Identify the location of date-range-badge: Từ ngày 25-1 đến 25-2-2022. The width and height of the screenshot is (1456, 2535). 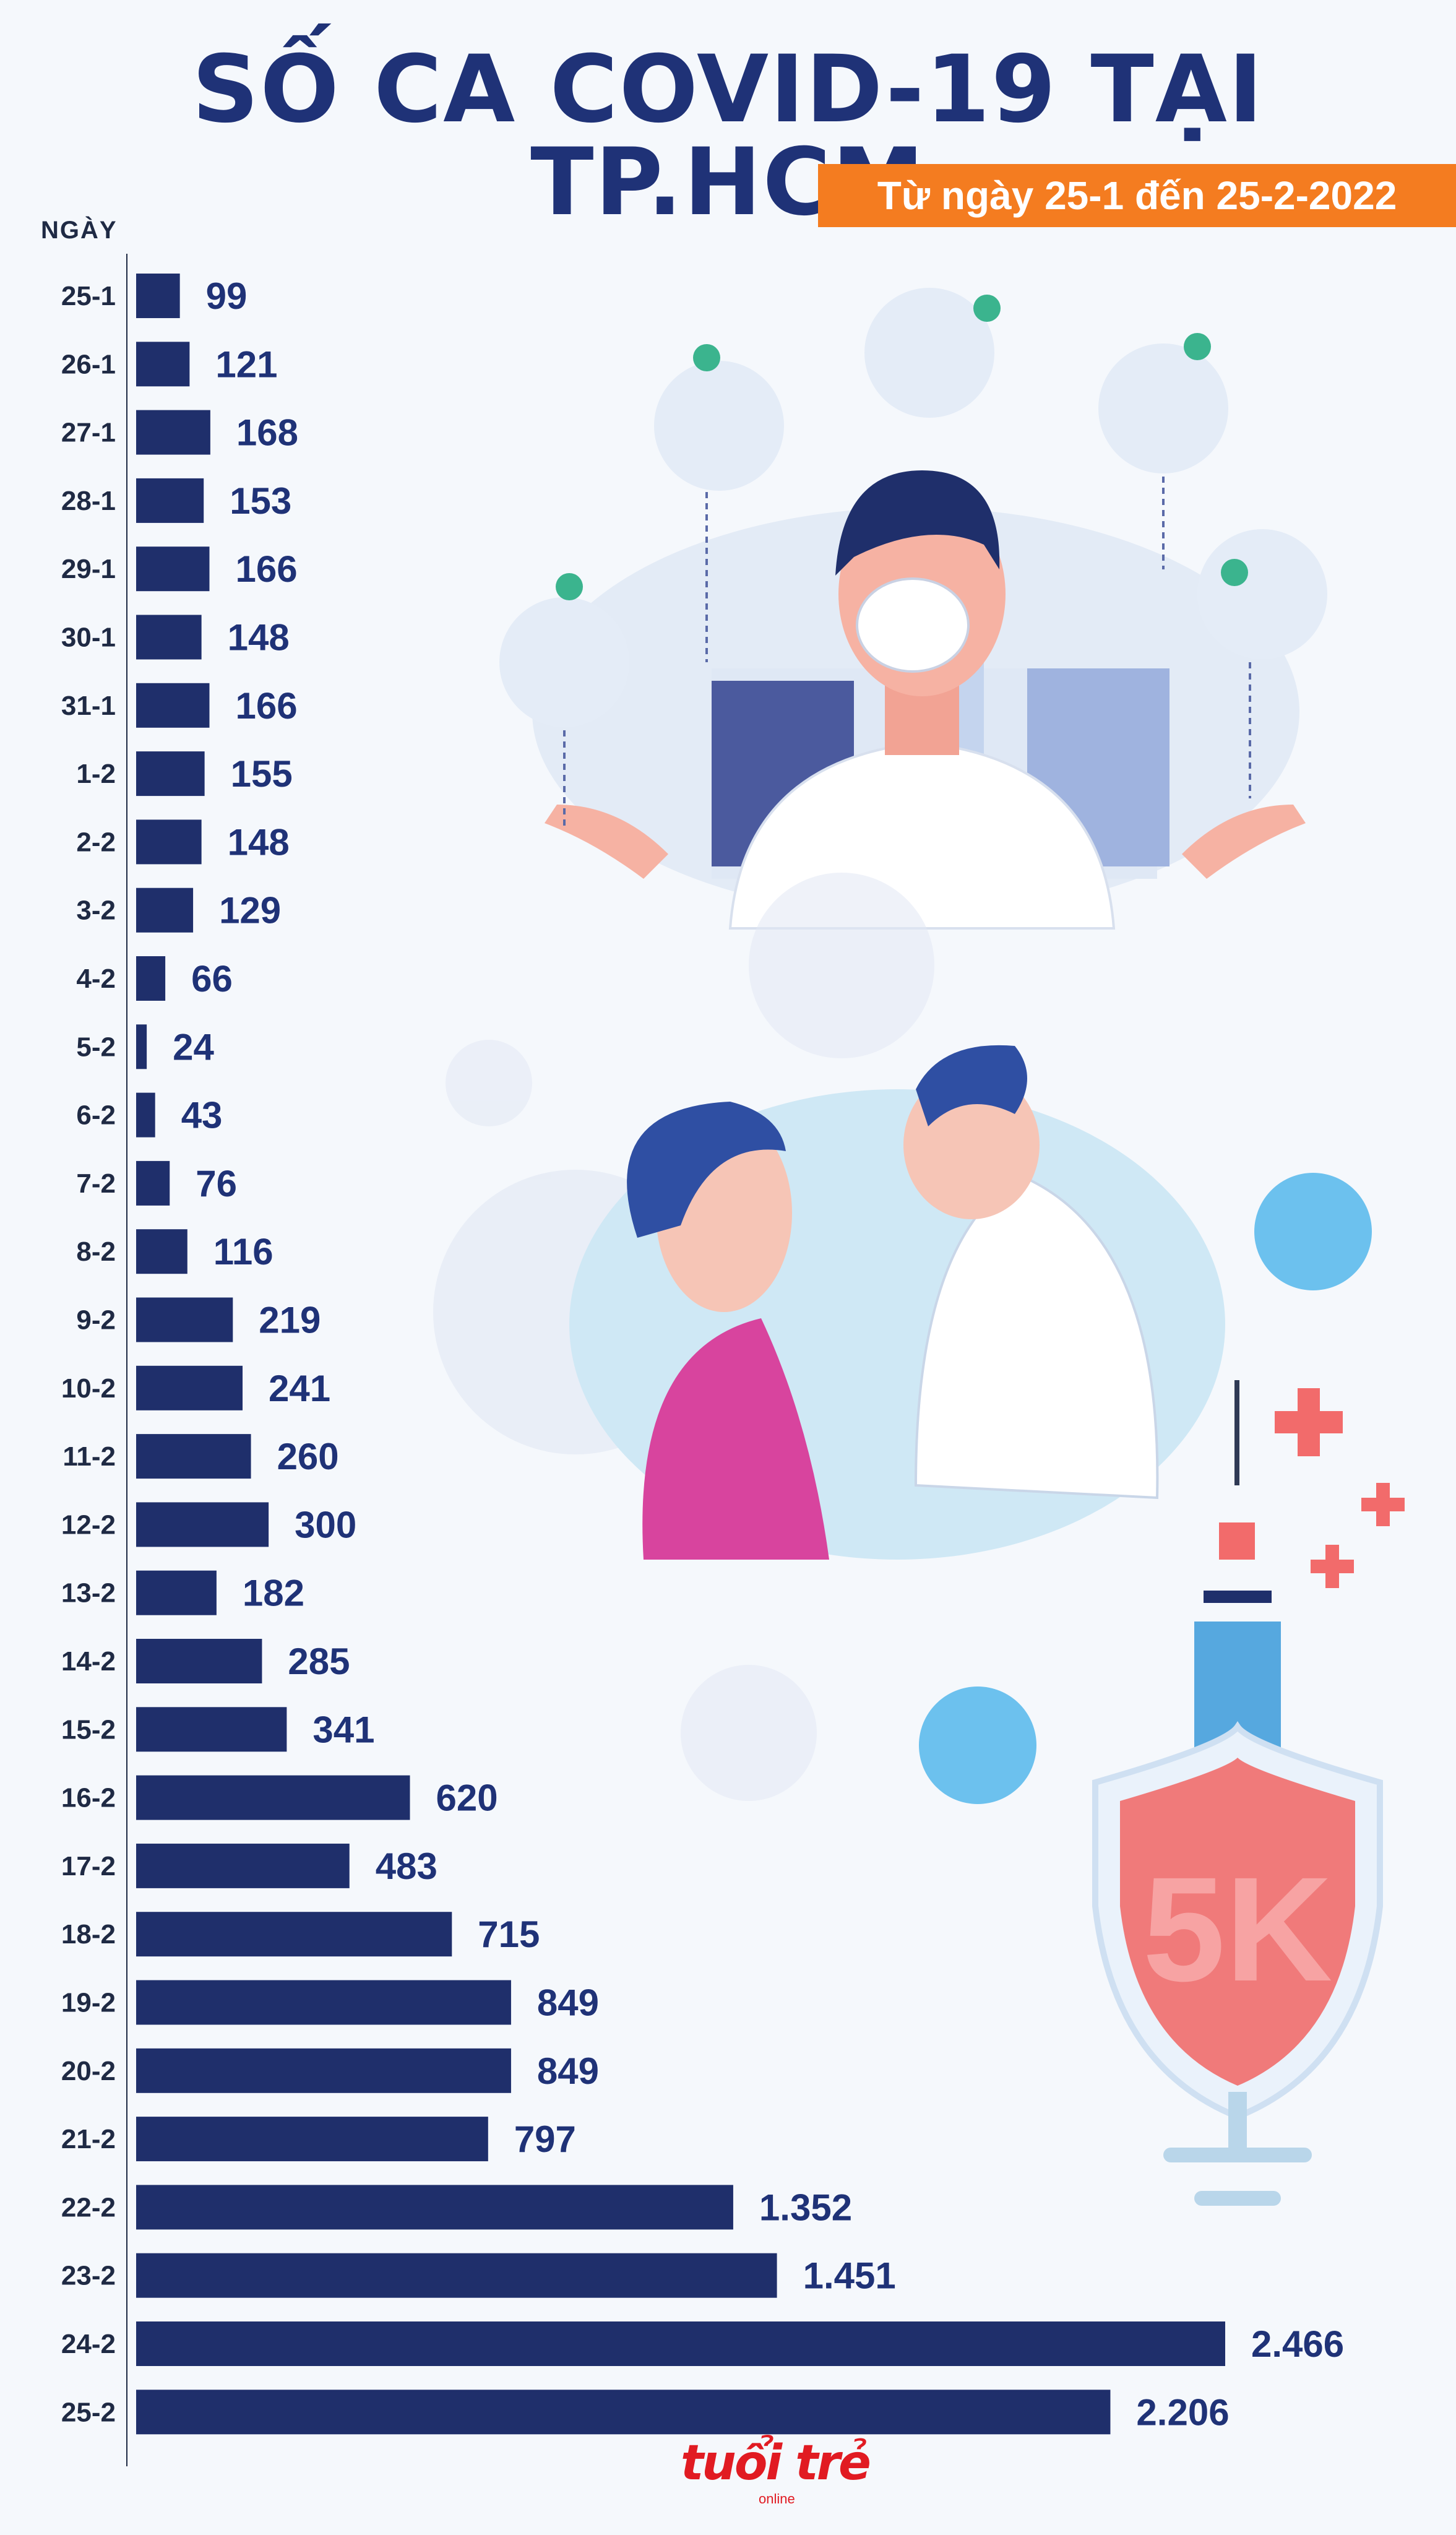
(1137, 195).